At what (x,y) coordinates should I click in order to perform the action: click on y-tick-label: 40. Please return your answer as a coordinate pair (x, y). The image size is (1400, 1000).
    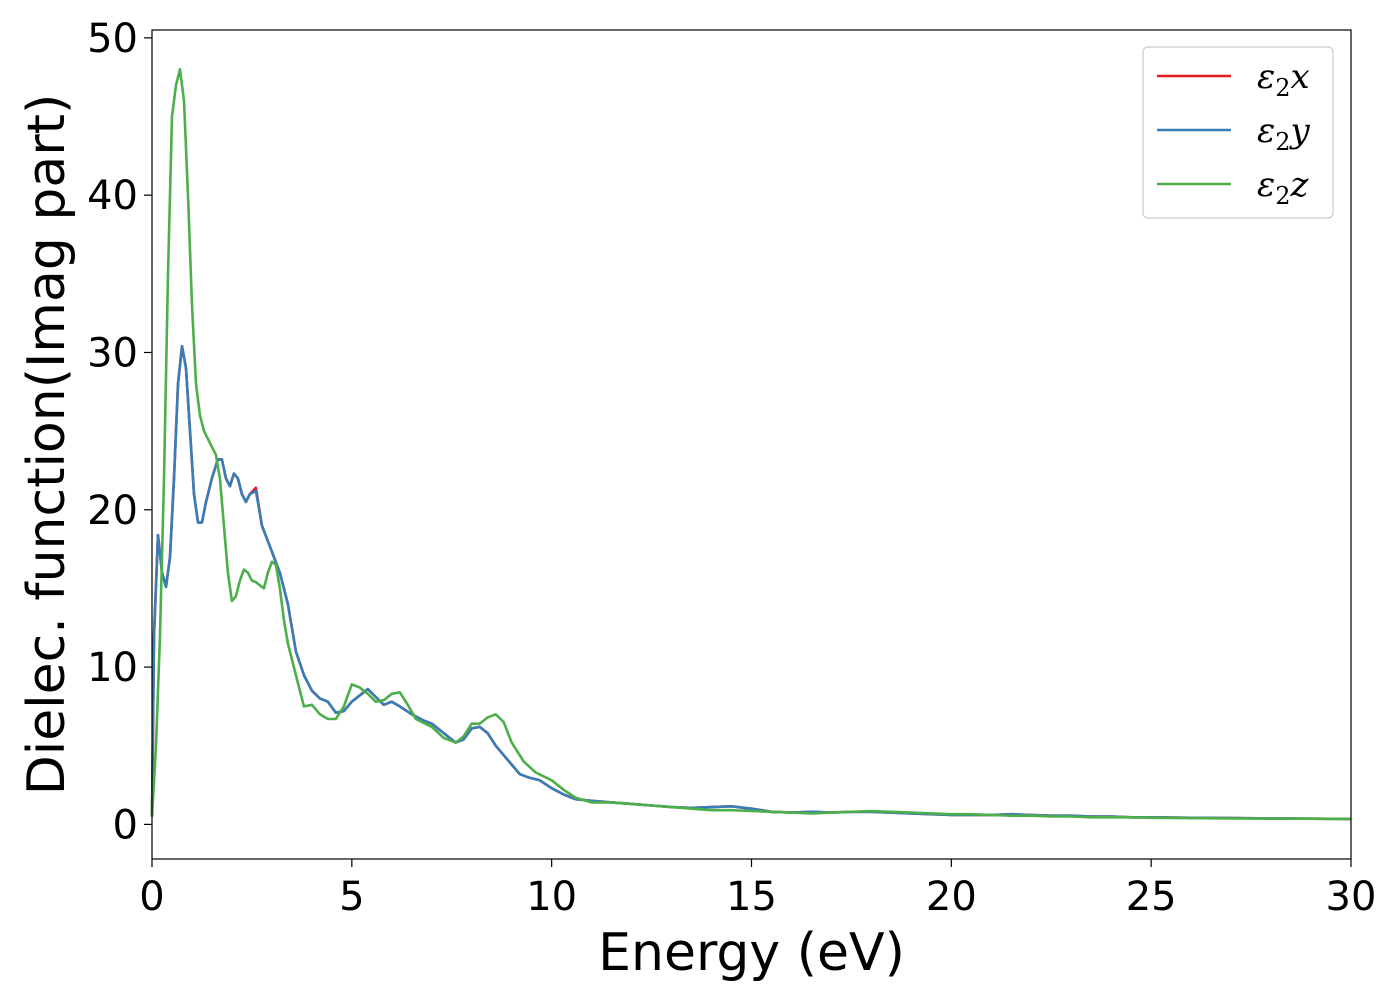
    Looking at the image, I should click on (112, 196).